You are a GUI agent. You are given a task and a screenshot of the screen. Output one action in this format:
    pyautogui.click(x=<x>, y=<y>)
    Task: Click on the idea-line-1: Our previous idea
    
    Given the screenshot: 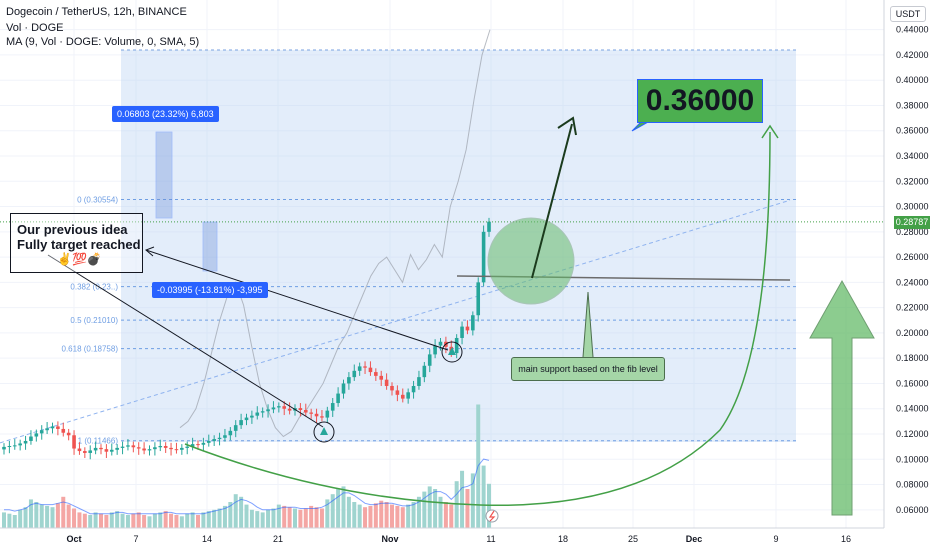 What is the action you would take?
    pyautogui.click(x=72, y=229)
    